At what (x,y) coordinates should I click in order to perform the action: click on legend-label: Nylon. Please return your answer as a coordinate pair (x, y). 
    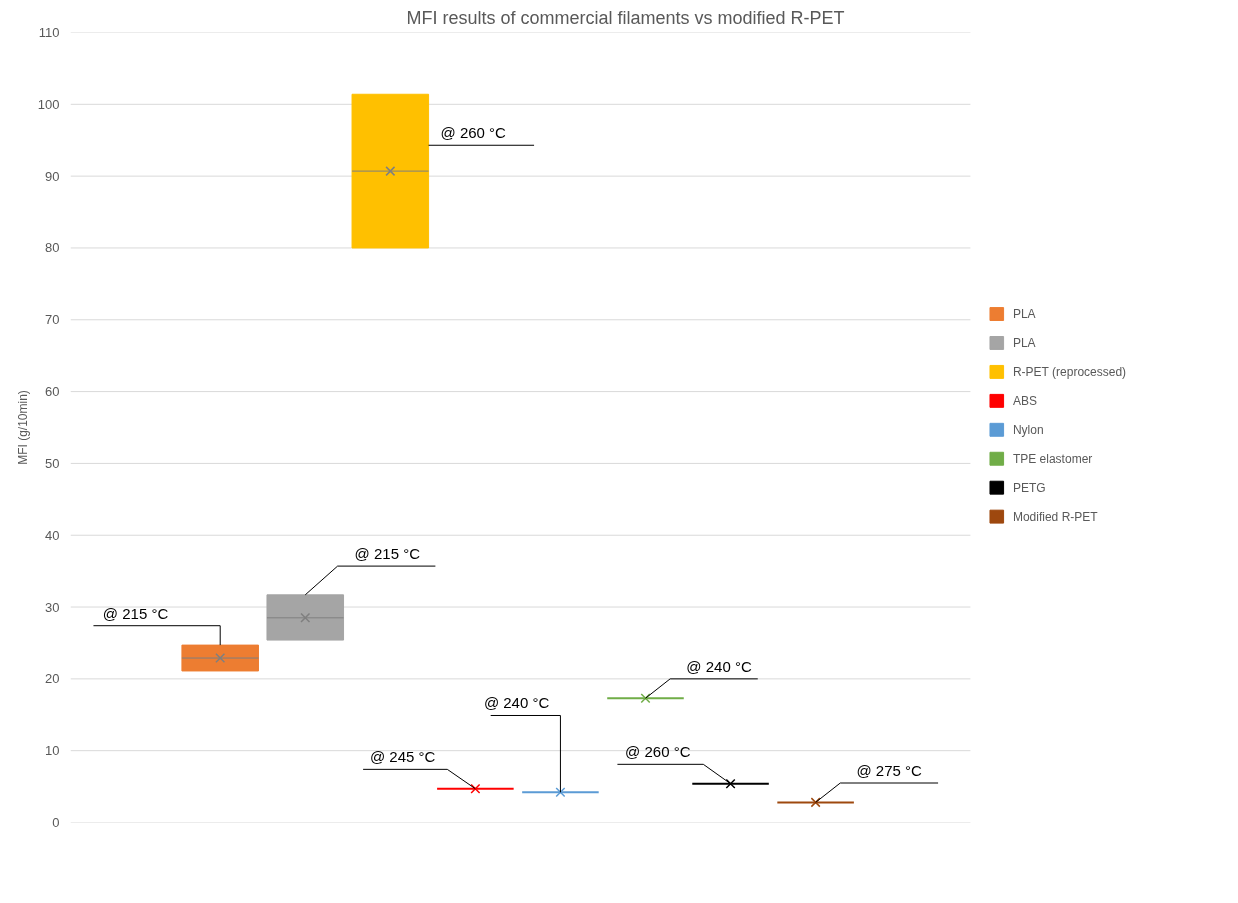
    Looking at the image, I should click on (1028, 429).